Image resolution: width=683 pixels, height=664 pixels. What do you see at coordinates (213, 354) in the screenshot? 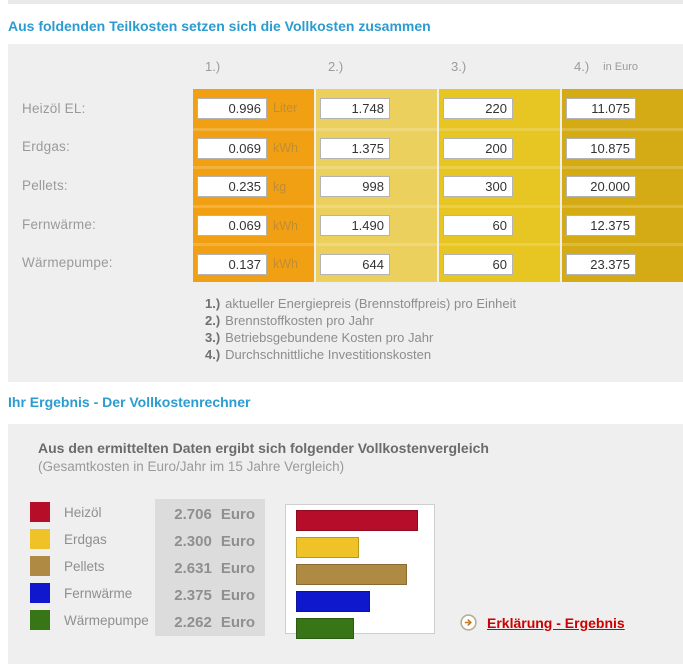
I see `footnote-marker: 4.)` at bounding box center [213, 354].